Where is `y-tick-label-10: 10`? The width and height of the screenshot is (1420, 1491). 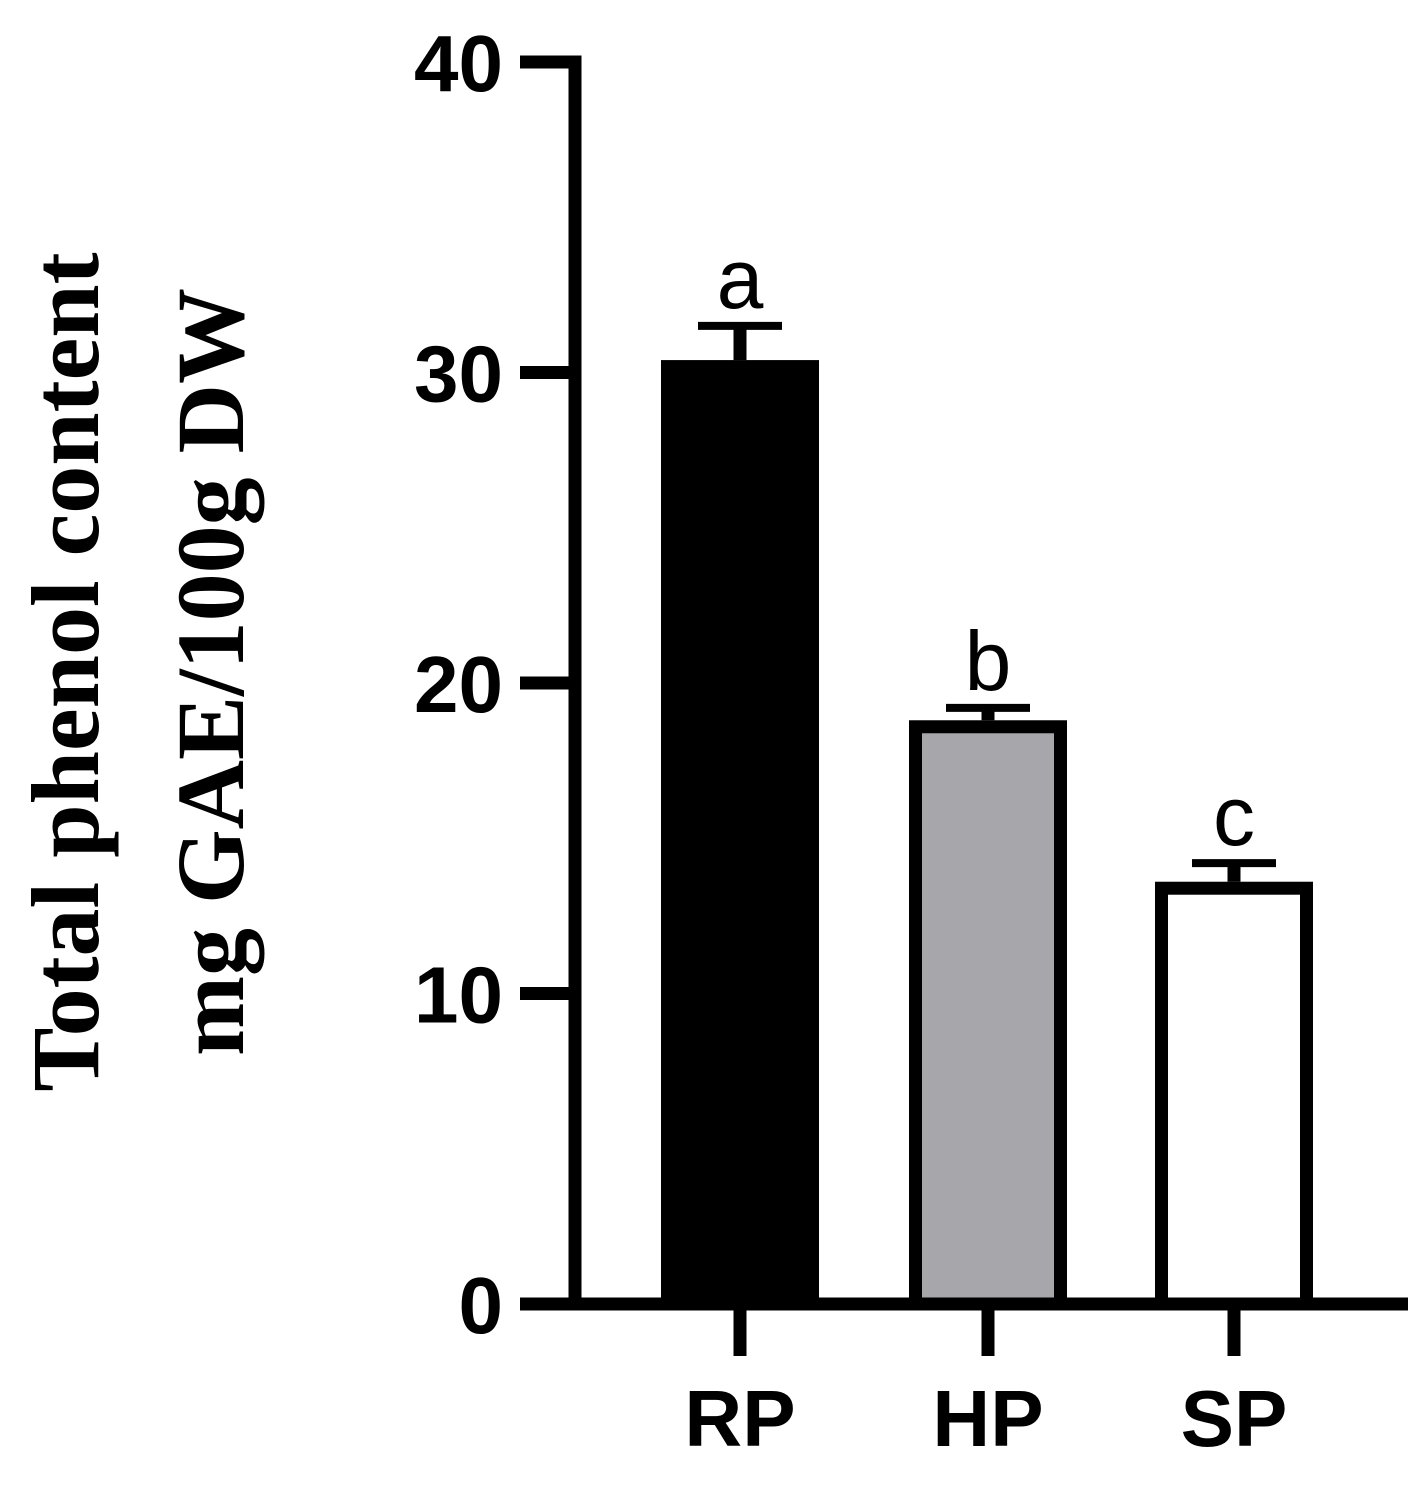
y-tick-label-10: 10 is located at coordinates (458, 995).